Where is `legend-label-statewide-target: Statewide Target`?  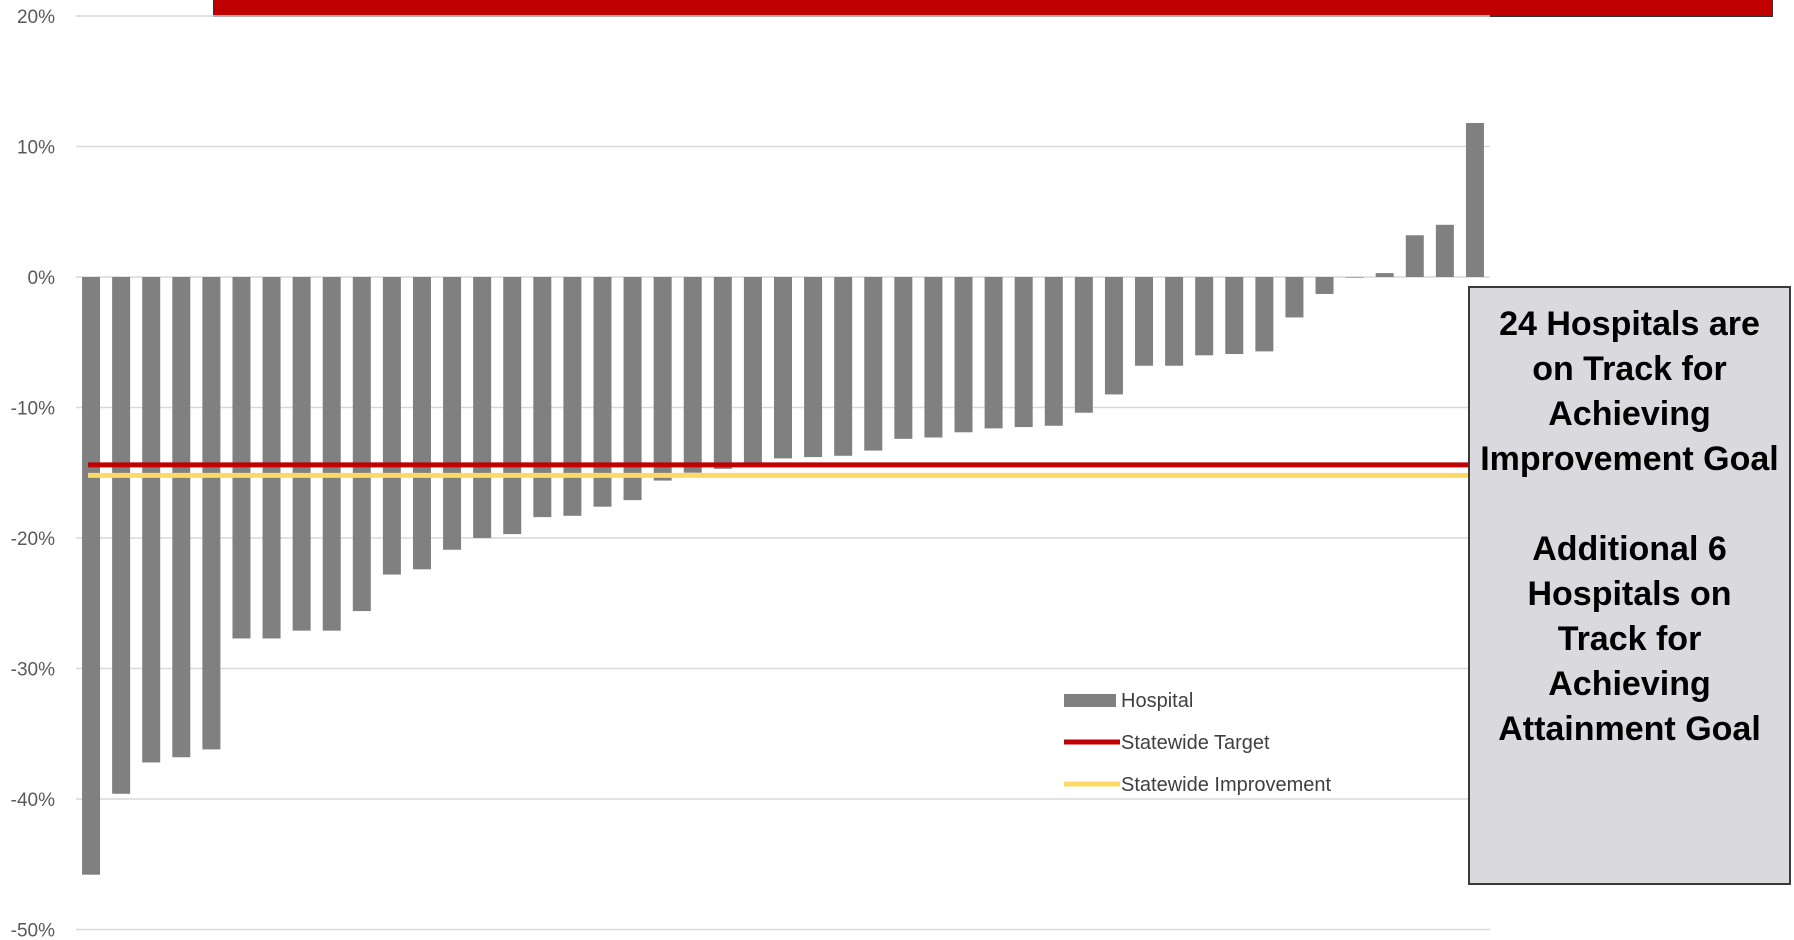 legend-label-statewide-target: Statewide Target is located at coordinates (1195, 743).